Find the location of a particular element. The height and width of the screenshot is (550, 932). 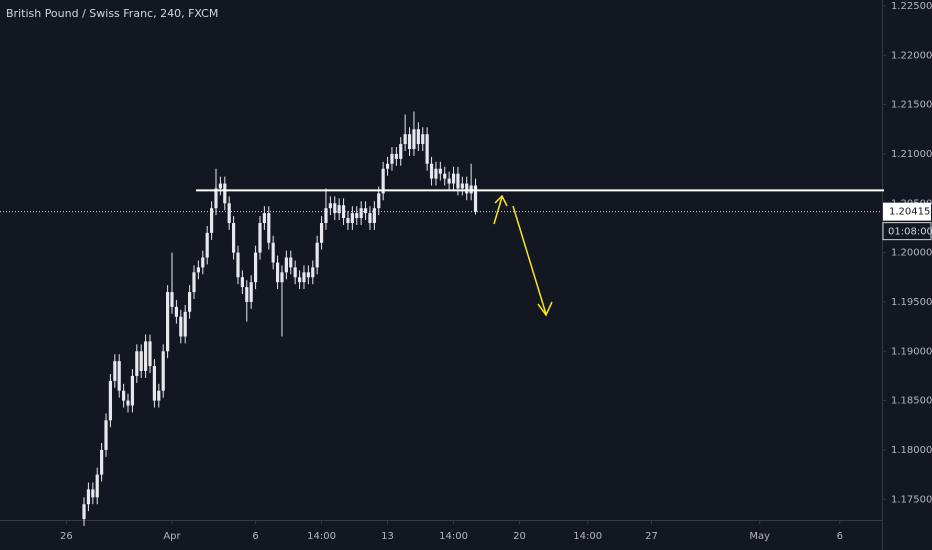

annotation-arrows is located at coordinates (523, 255).